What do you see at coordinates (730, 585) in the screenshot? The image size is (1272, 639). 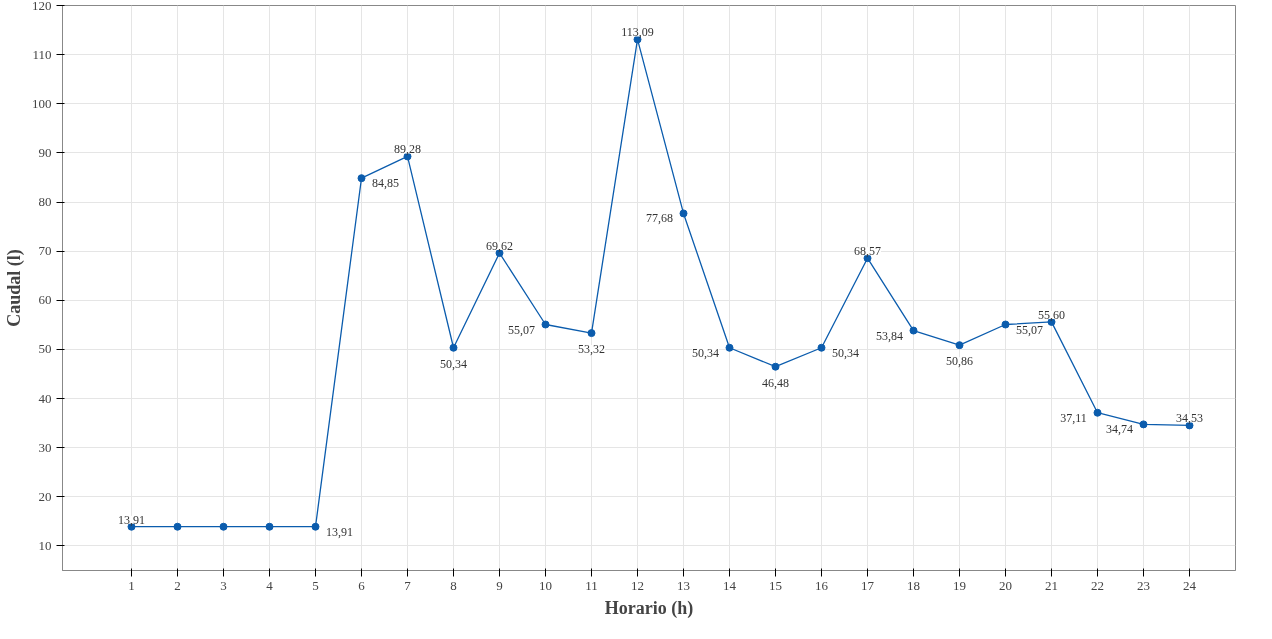 I see `x-tick-label: 14` at bounding box center [730, 585].